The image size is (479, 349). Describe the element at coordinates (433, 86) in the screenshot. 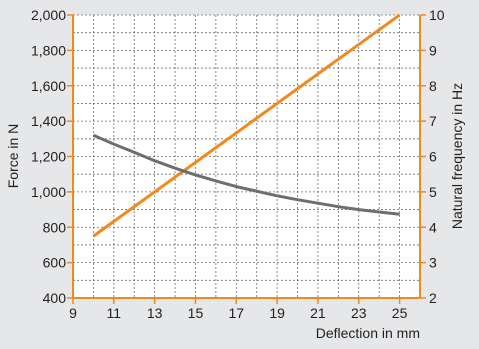

I see `y-right-tick-label: 8` at that location.